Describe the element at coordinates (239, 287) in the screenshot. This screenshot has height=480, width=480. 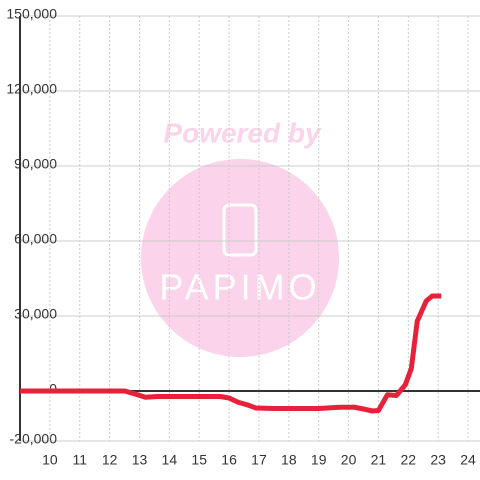
I see `watermark-text: PAPIMO` at that location.